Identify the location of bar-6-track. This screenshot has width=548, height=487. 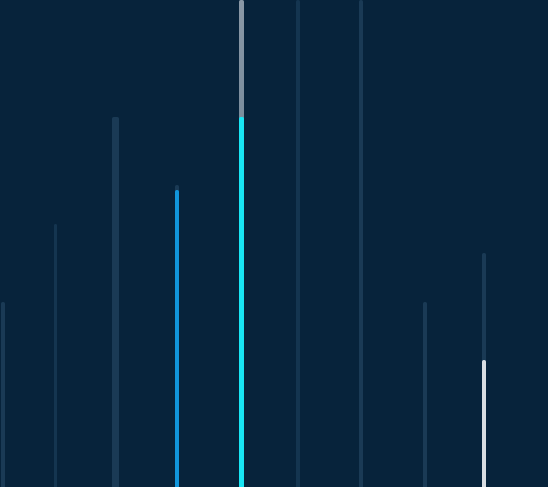
(298, 243).